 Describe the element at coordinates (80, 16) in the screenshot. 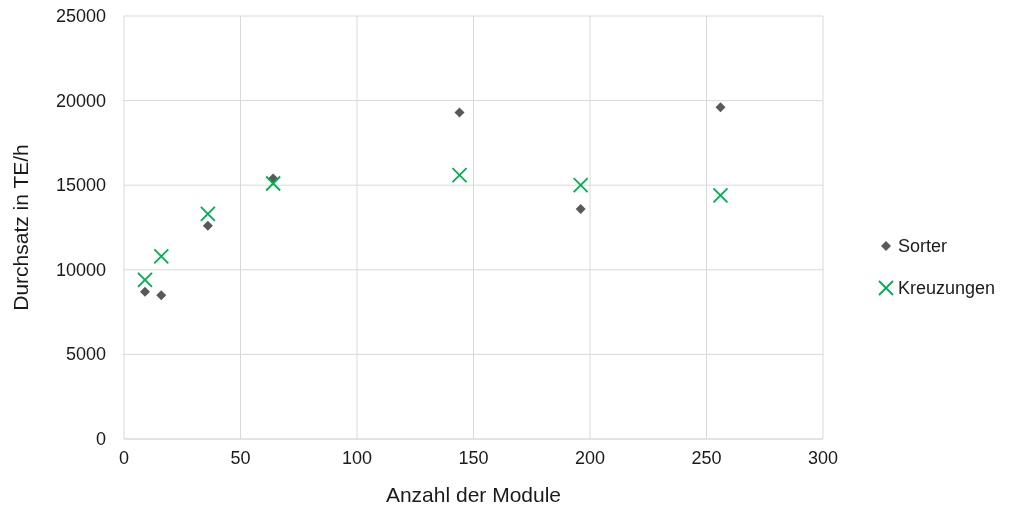

I see `y-tick-label: 25000` at that location.